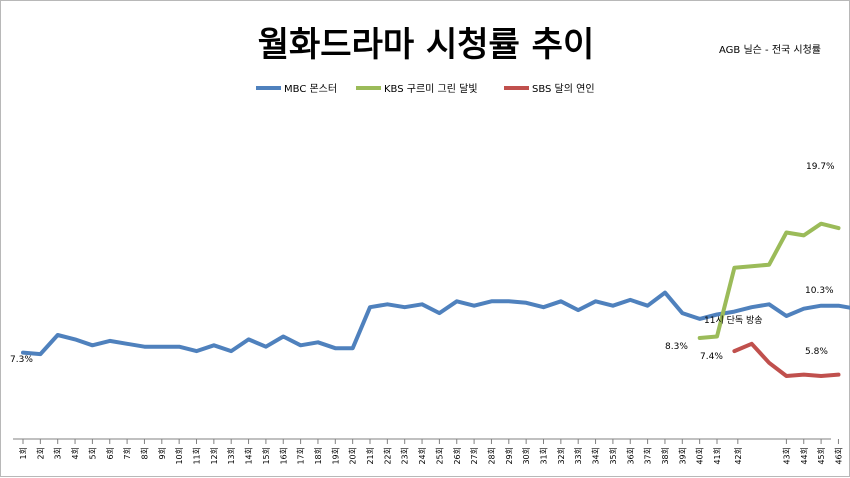 This screenshot has height=478, width=850. Describe the element at coordinates (353, 456) in the screenshot. I see `x-tick-label: 20회` at that location.